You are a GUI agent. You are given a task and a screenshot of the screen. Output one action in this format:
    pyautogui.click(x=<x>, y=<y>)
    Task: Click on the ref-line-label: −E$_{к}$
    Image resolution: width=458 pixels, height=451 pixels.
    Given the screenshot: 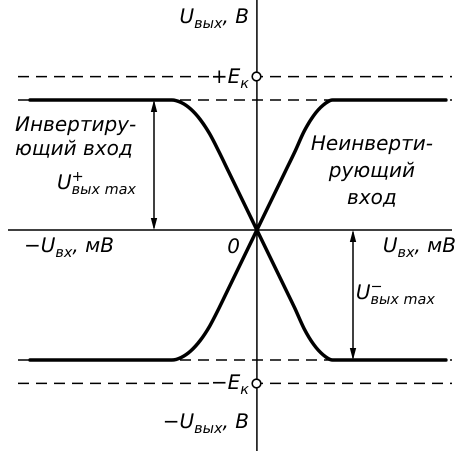 What is the action you would take?
    pyautogui.click(x=229, y=384)
    